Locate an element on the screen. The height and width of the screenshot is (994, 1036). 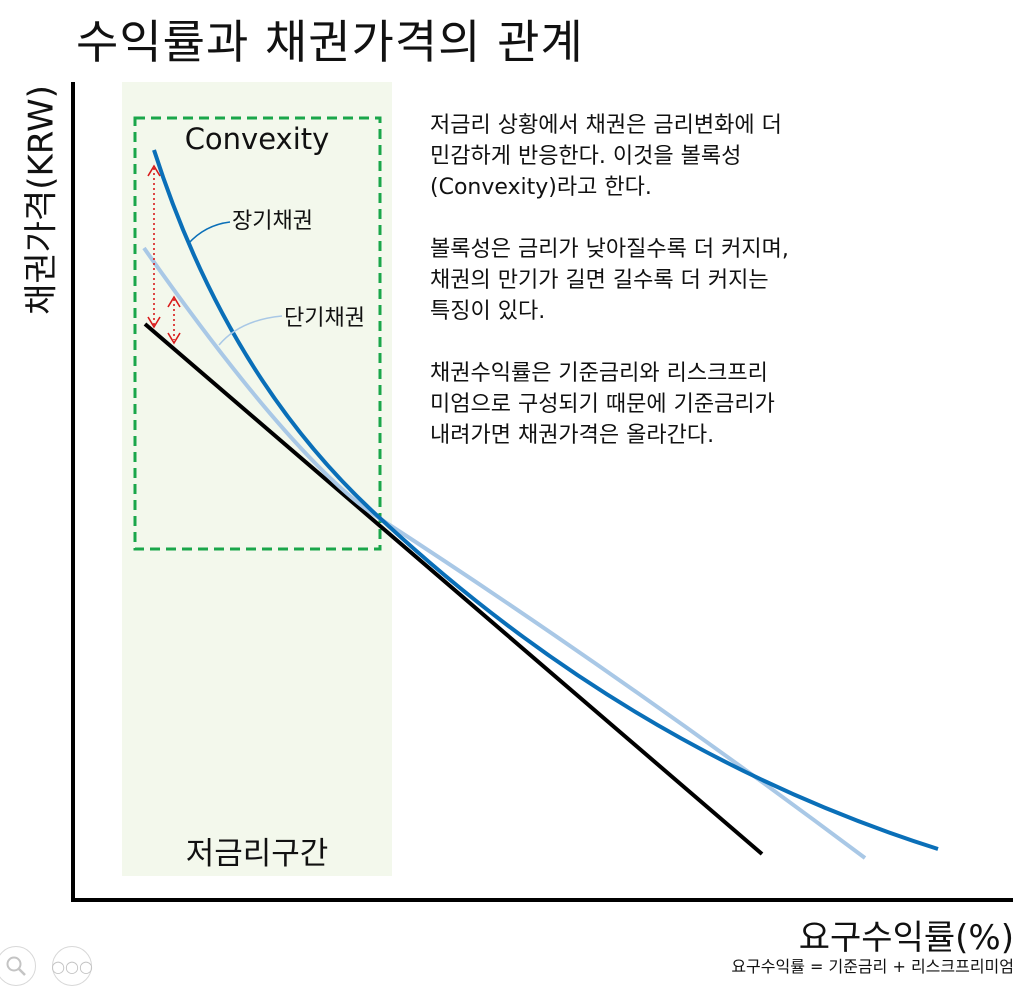
long-bond-label: 장기채권 is located at coordinates (272, 221).